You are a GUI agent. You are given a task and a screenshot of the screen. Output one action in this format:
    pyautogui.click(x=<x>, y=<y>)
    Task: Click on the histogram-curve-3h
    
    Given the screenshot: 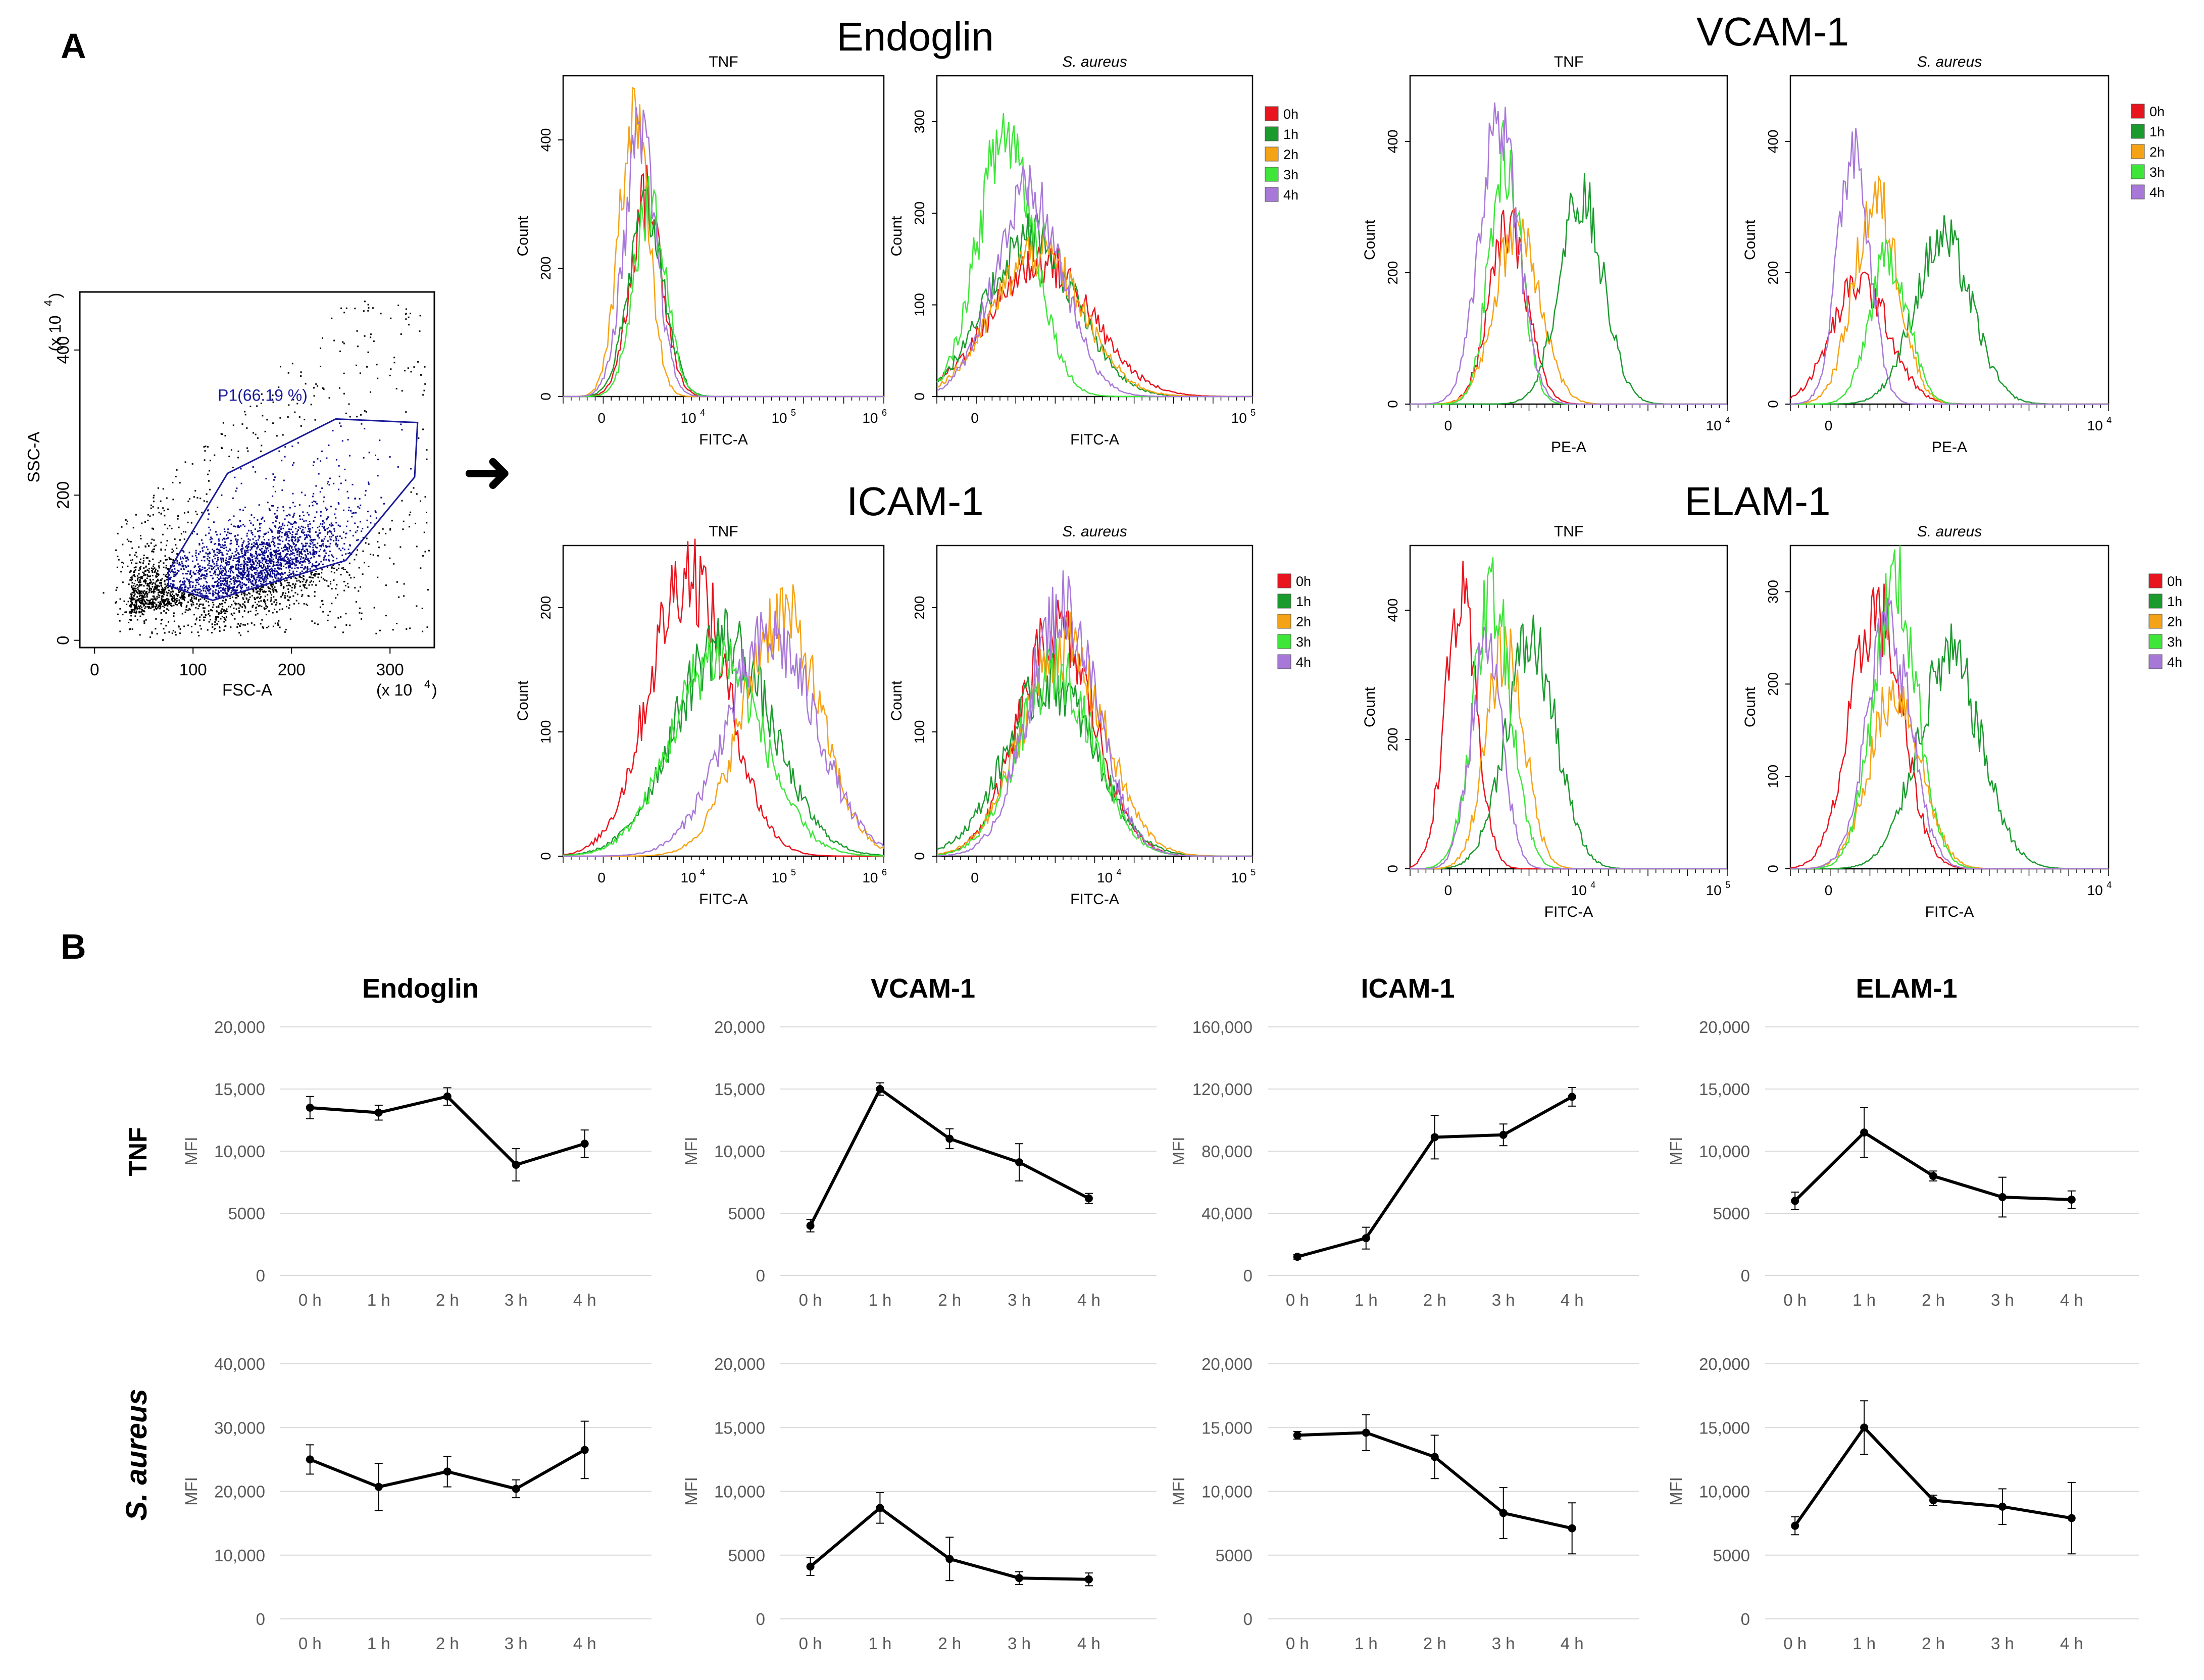 What is the action you would take?
    pyautogui.click(x=724, y=746)
    